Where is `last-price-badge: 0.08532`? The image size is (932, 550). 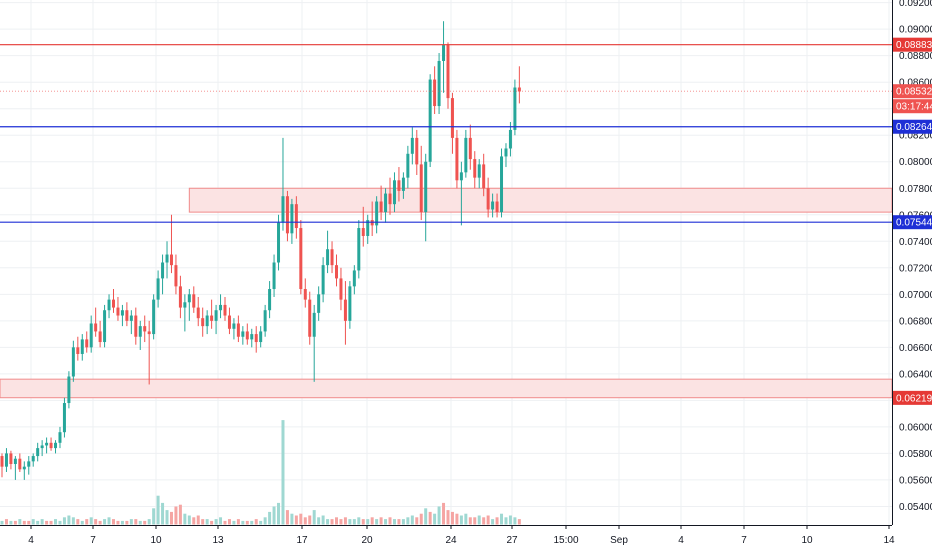 last-price-badge: 0.08532 is located at coordinates (914, 92).